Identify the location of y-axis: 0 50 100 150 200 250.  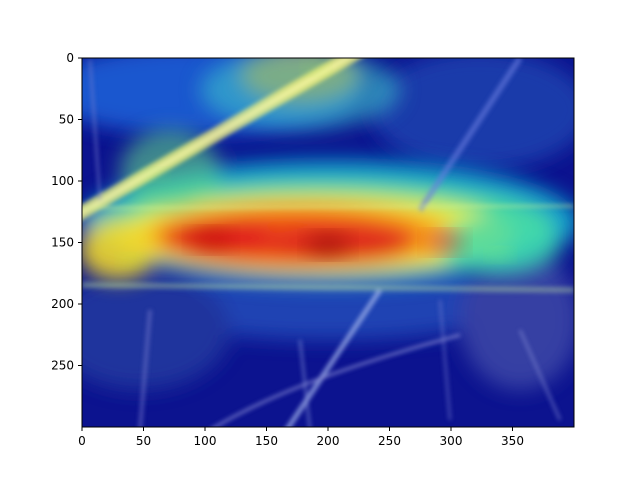
(66, 212).